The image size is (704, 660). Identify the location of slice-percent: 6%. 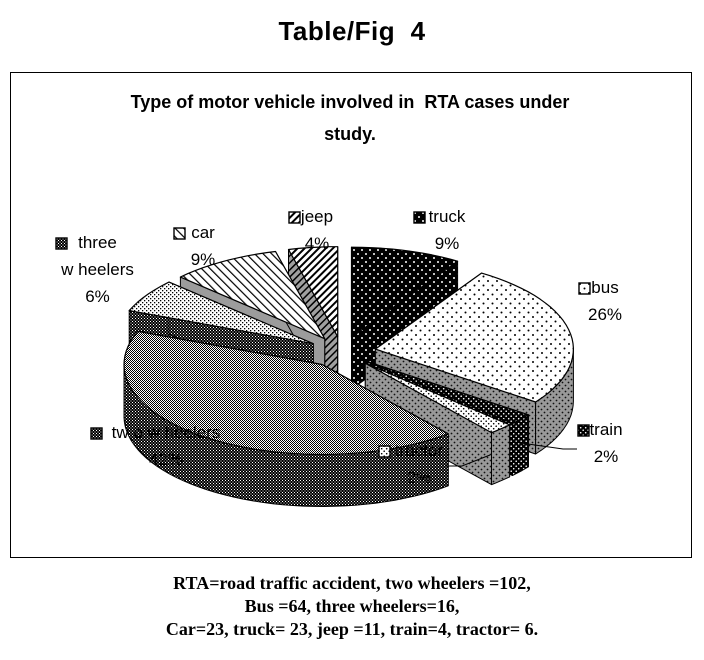
(97, 296).